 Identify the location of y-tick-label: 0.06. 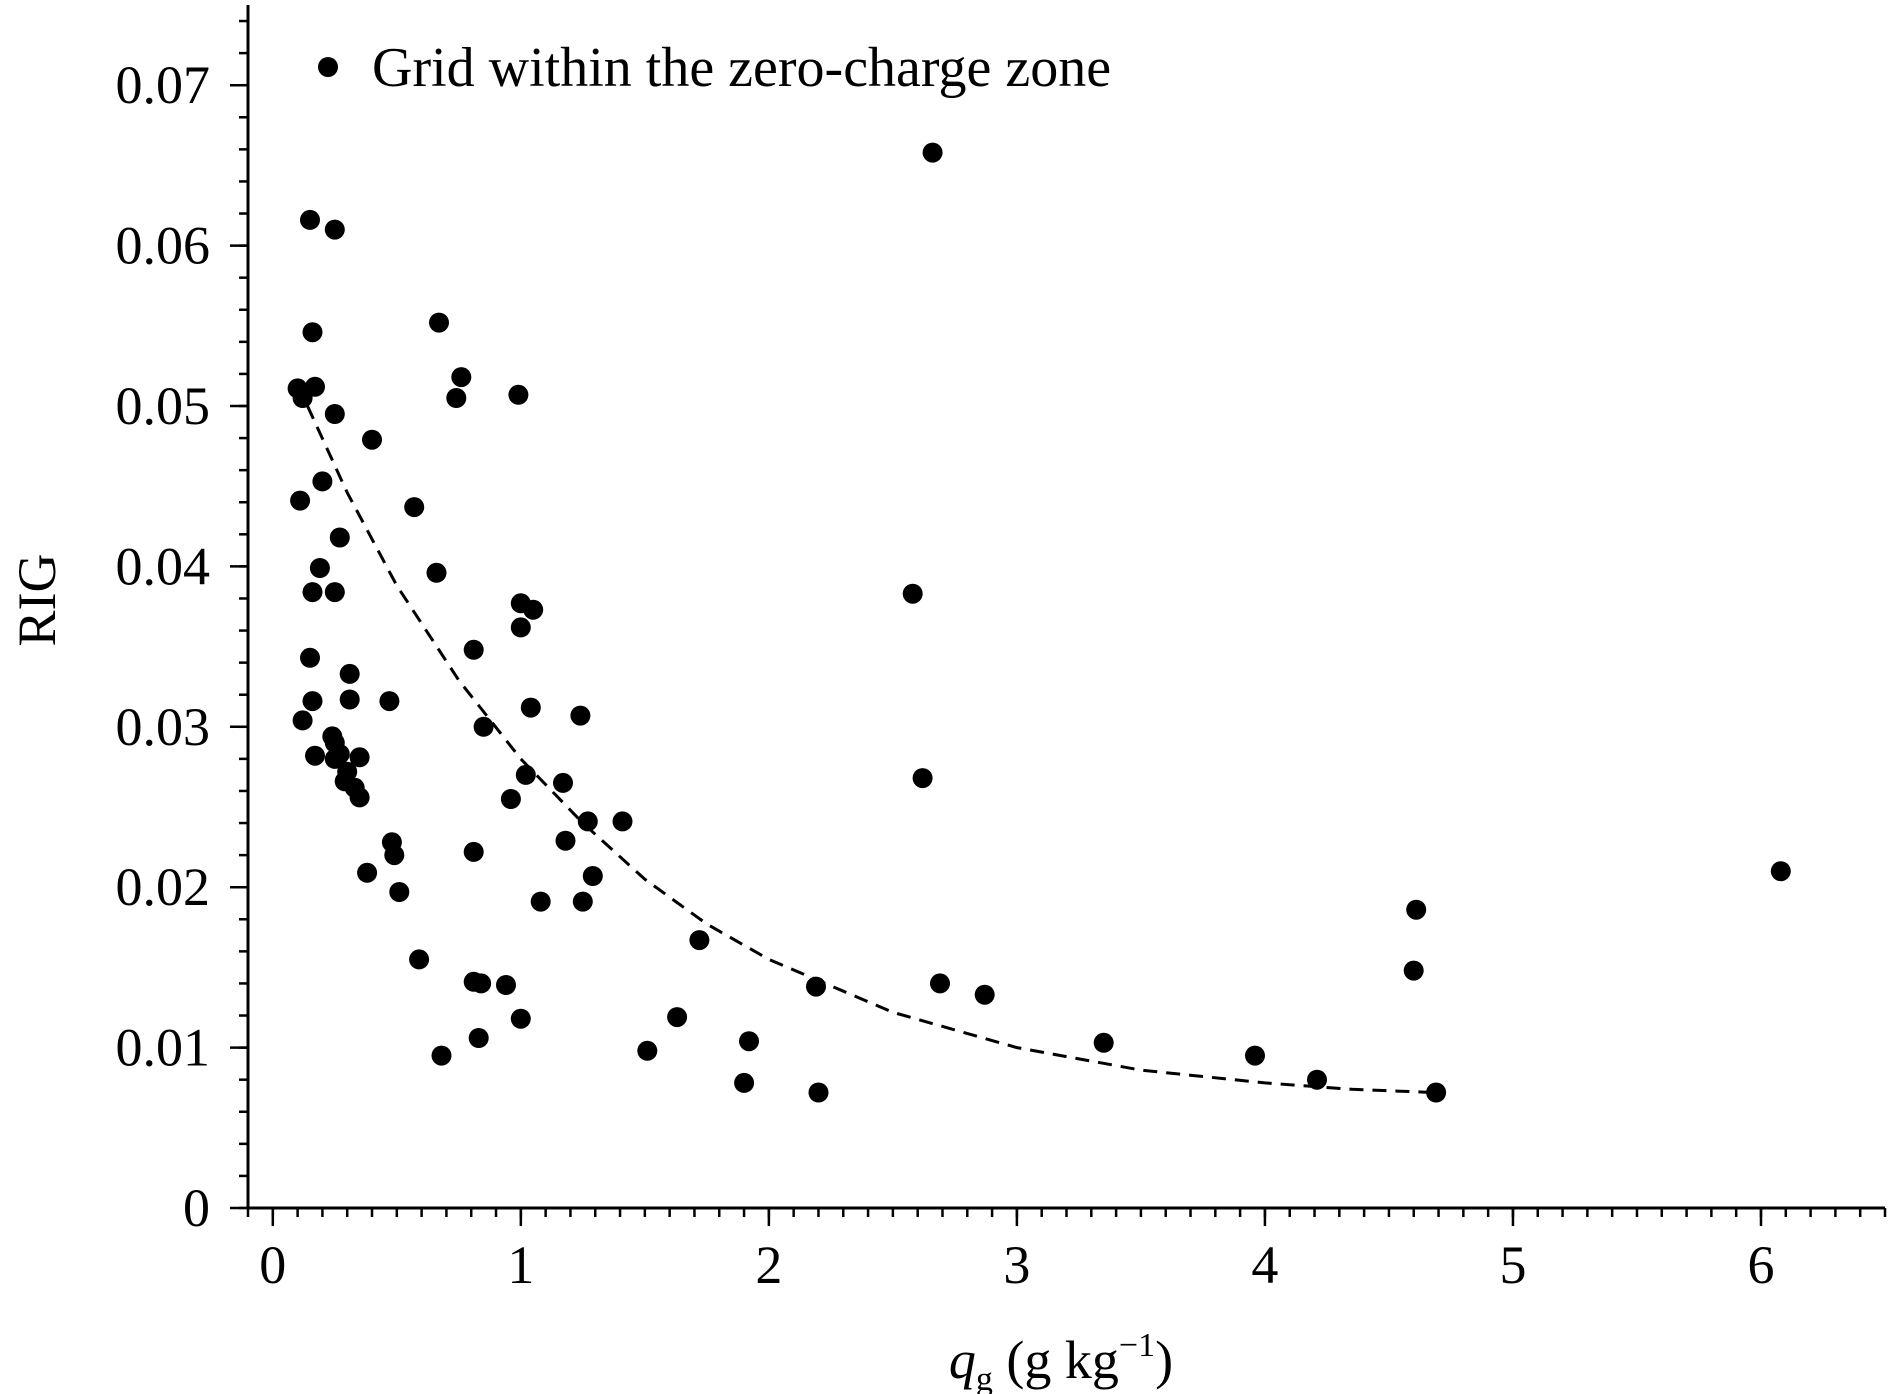
(163, 246).